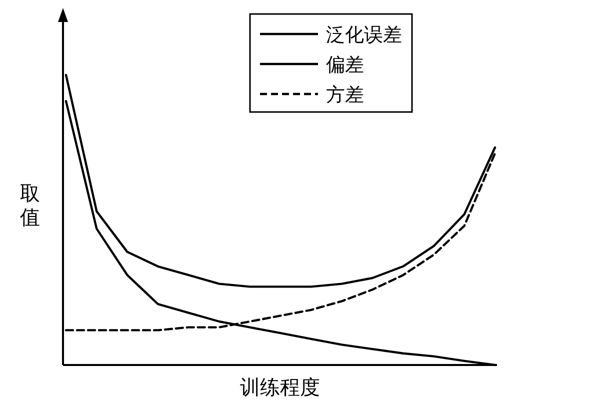  I want to click on legend-label: 方差, so click(345, 95).